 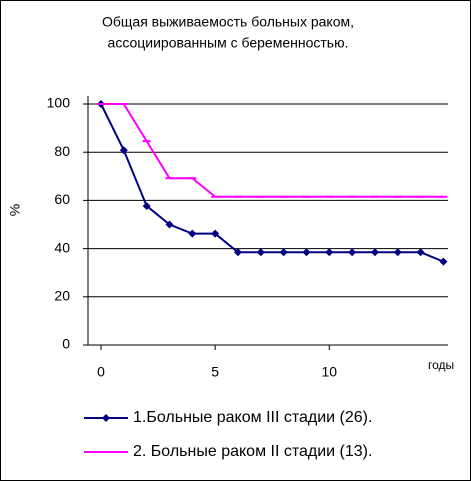 I want to click on y-tick-label: 0, so click(x=66, y=344).